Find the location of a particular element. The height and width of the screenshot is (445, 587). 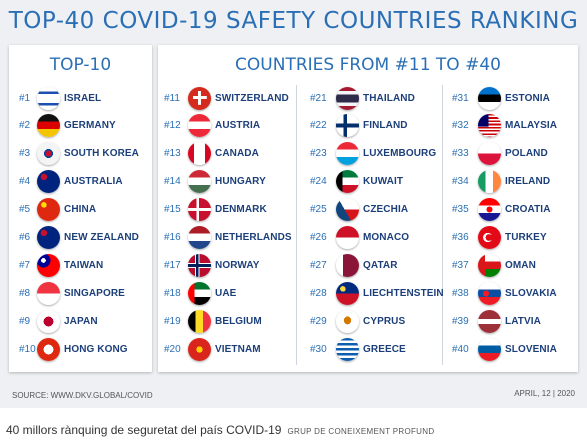

country-rank: #3 is located at coordinates (25, 153).